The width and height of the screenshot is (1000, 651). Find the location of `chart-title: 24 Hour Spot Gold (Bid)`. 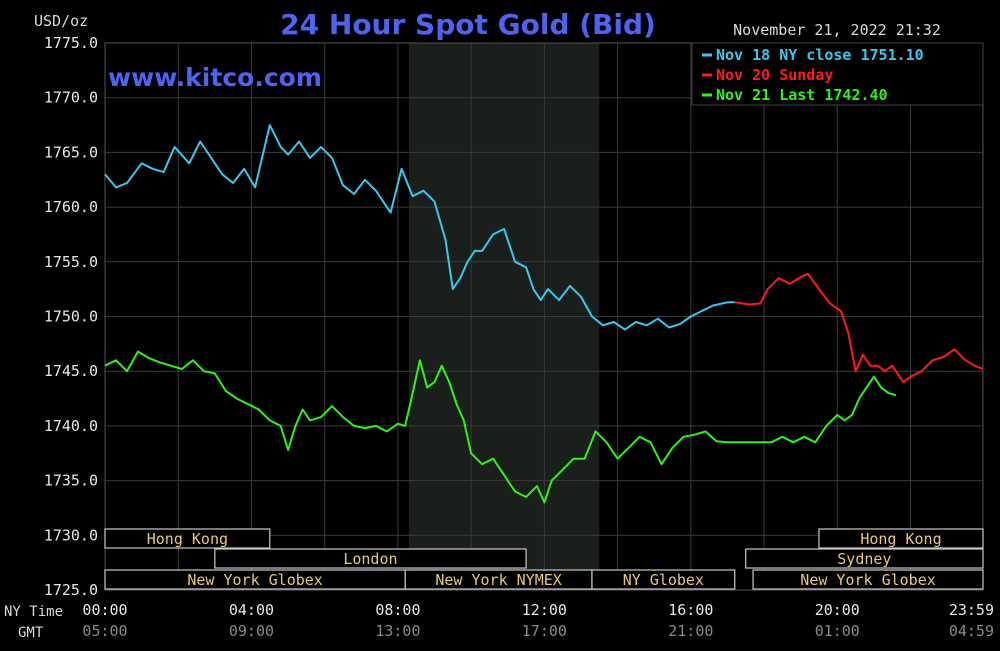

chart-title: 24 Hour Spot Gold (Bid) is located at coordinates (468, 24).